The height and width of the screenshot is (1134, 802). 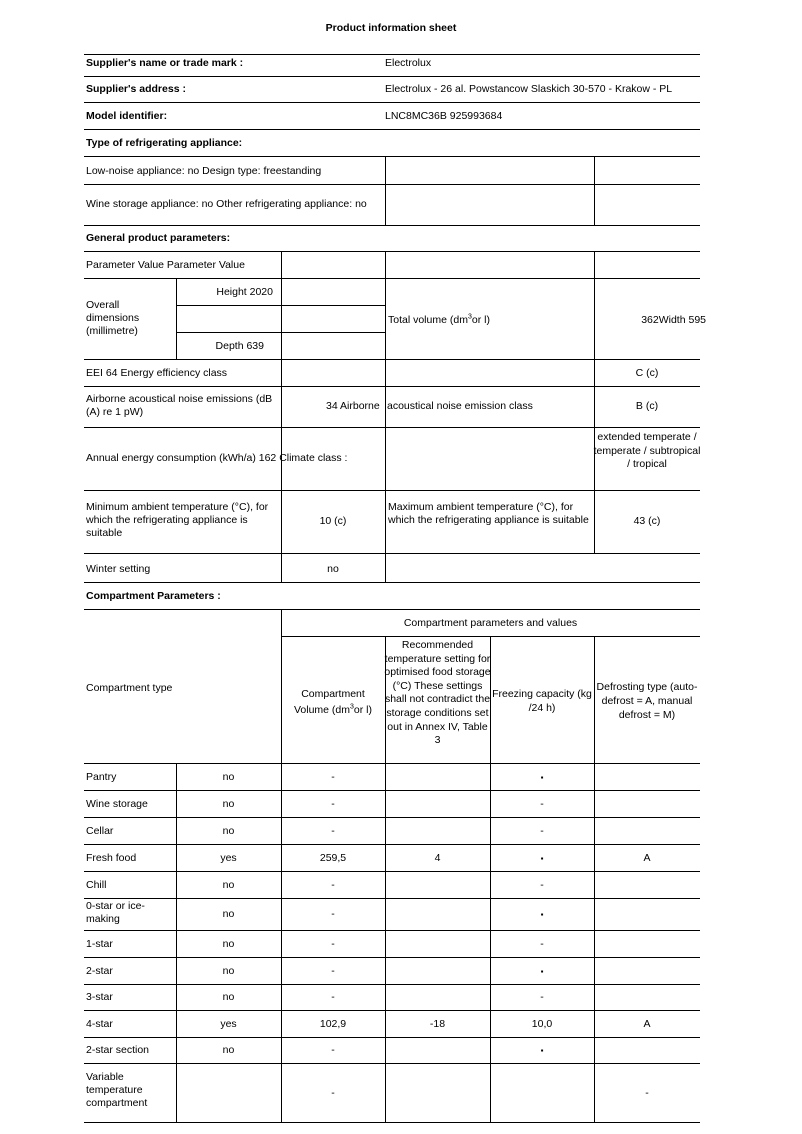 I want to click on compartment-defrost: -, so click(x=647, y=1092).